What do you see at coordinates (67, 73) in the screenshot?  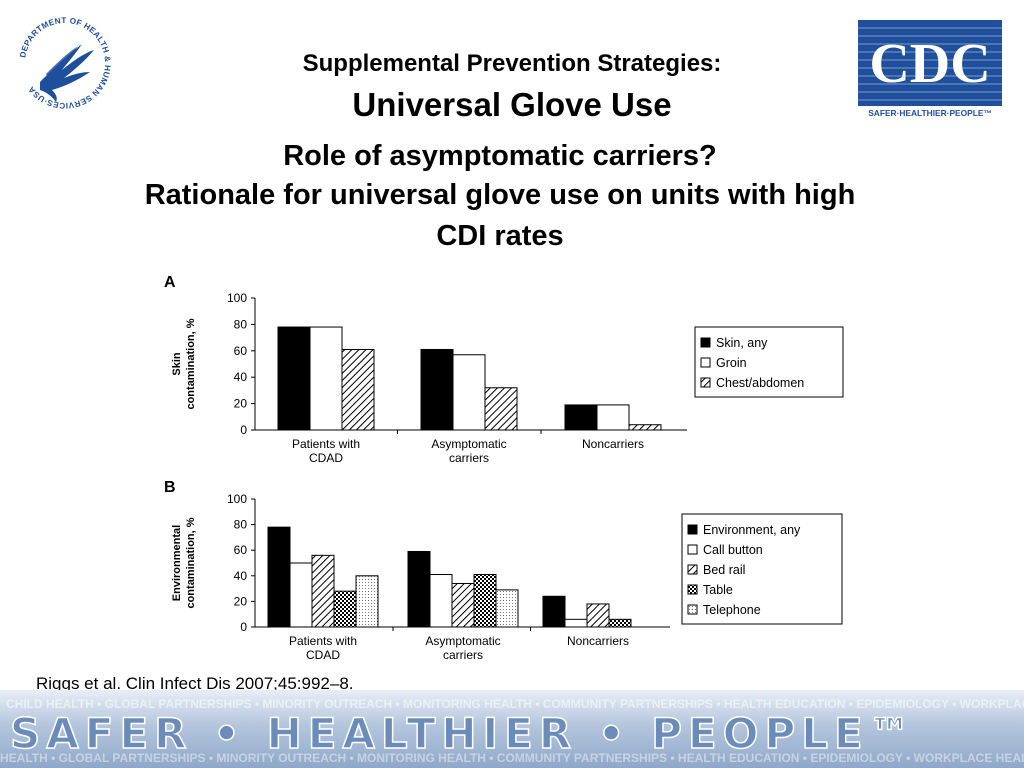 I see `eagle-icon` at bounding box center [67, 73].